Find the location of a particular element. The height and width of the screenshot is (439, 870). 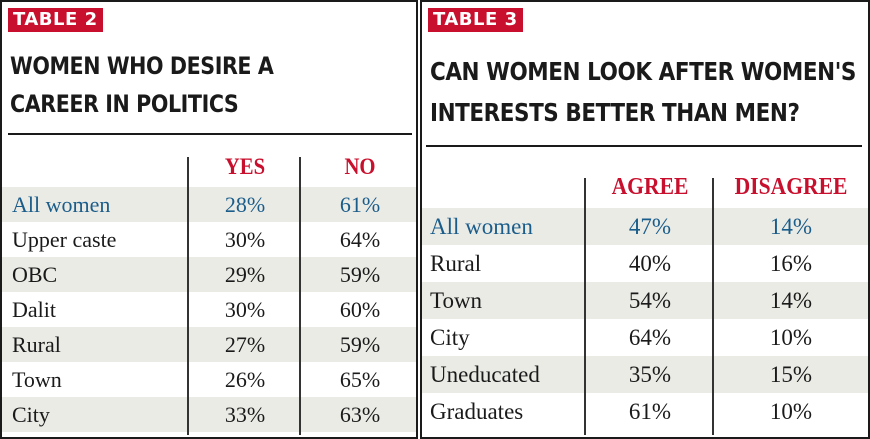

table-3-header-disagree: DISAGREE is located at coordinates (791, 187).